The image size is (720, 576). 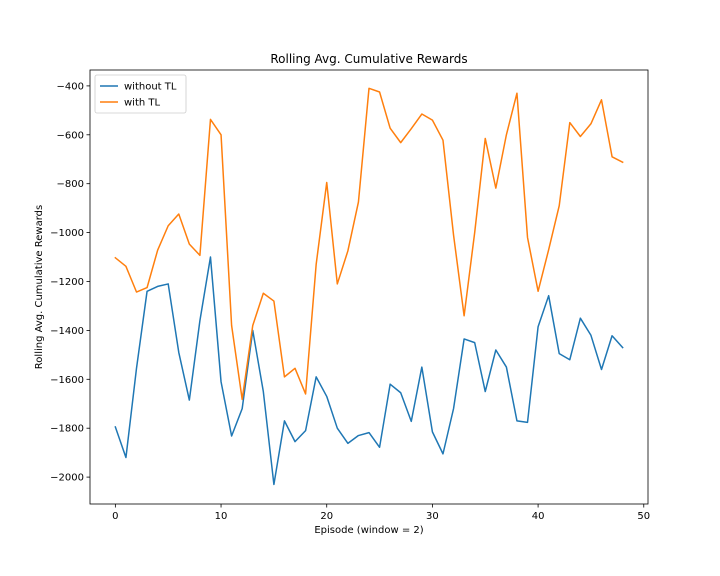 What do you see at coordinates (67, 331) in the screenshot?
I see `y-tick-label: −1400` at bounding box center [67, 331].